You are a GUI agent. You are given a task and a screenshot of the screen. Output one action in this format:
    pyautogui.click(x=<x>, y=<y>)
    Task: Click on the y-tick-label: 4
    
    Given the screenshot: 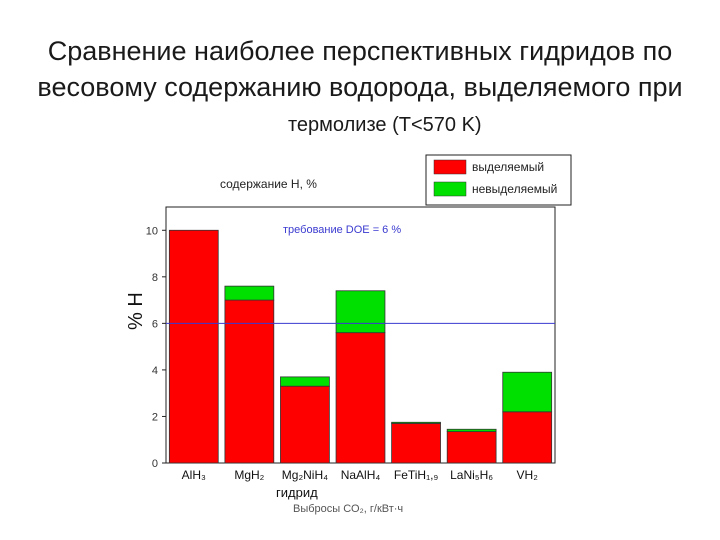 What is the action you would take?
    pyautogui.click(x=155, y=371)
    